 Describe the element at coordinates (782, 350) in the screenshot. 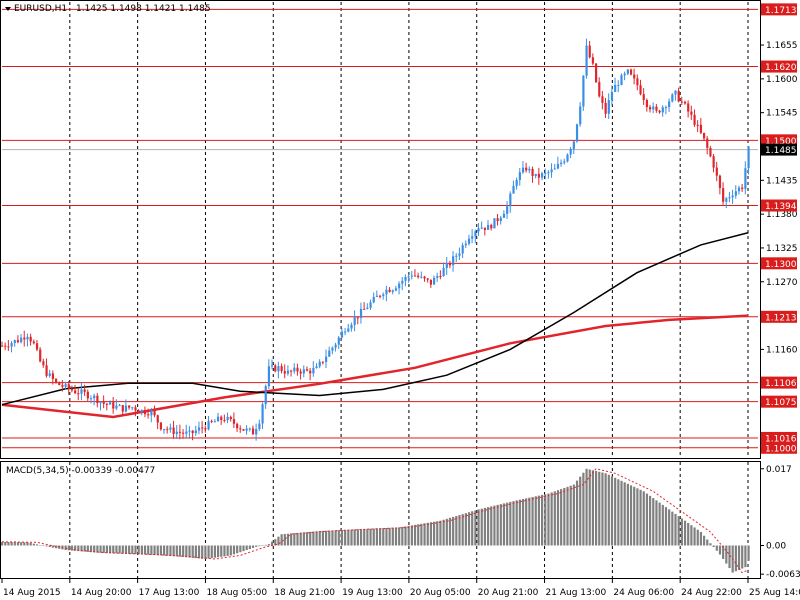

I see `price-tick-label: 1.1160` at that location.